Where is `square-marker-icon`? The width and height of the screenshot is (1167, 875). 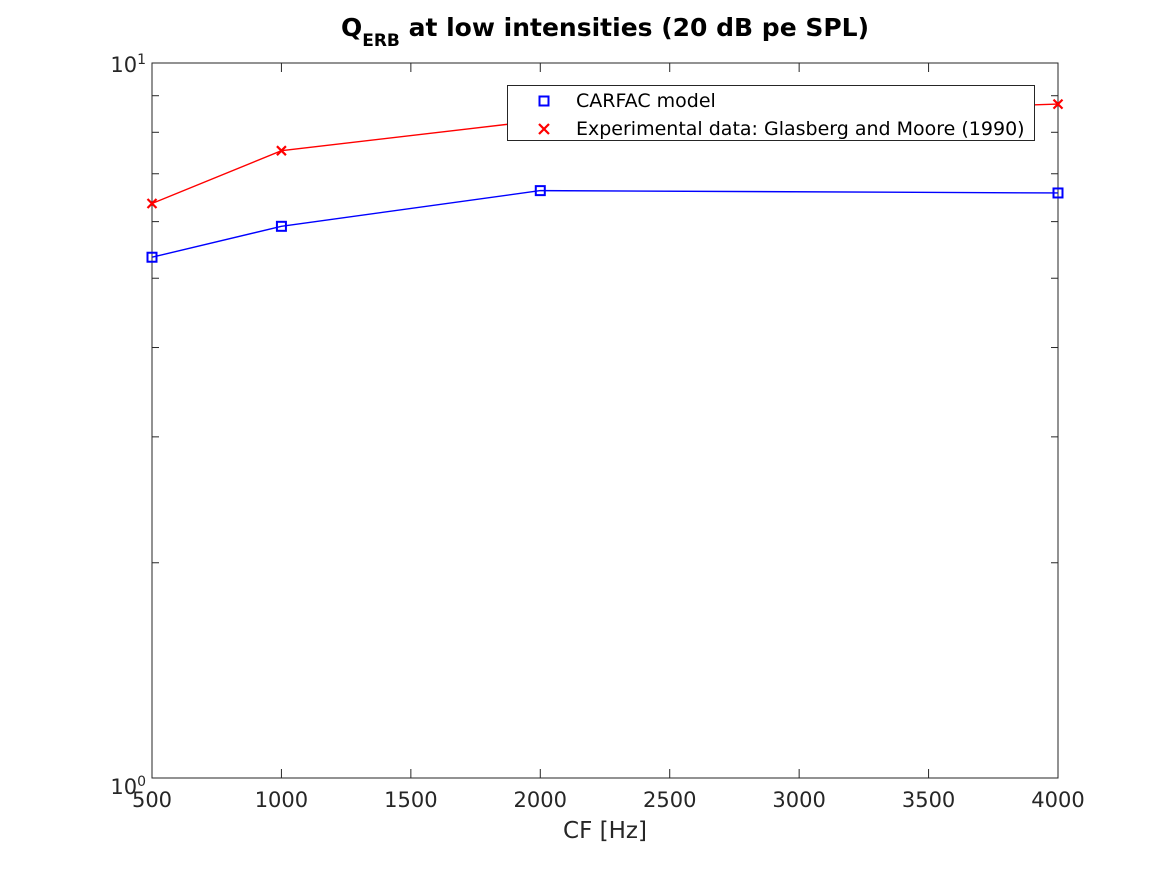
square-marker-icon is located at coordinates (544, 100).